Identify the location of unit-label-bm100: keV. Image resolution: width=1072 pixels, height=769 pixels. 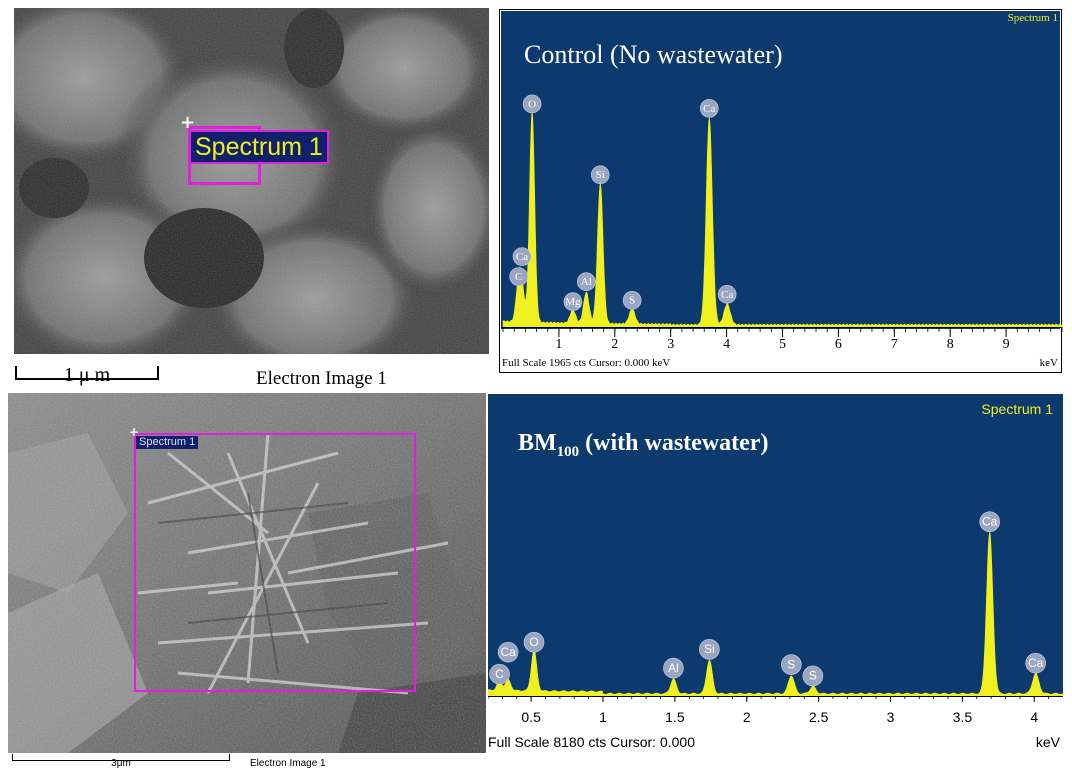
(1047, 742).